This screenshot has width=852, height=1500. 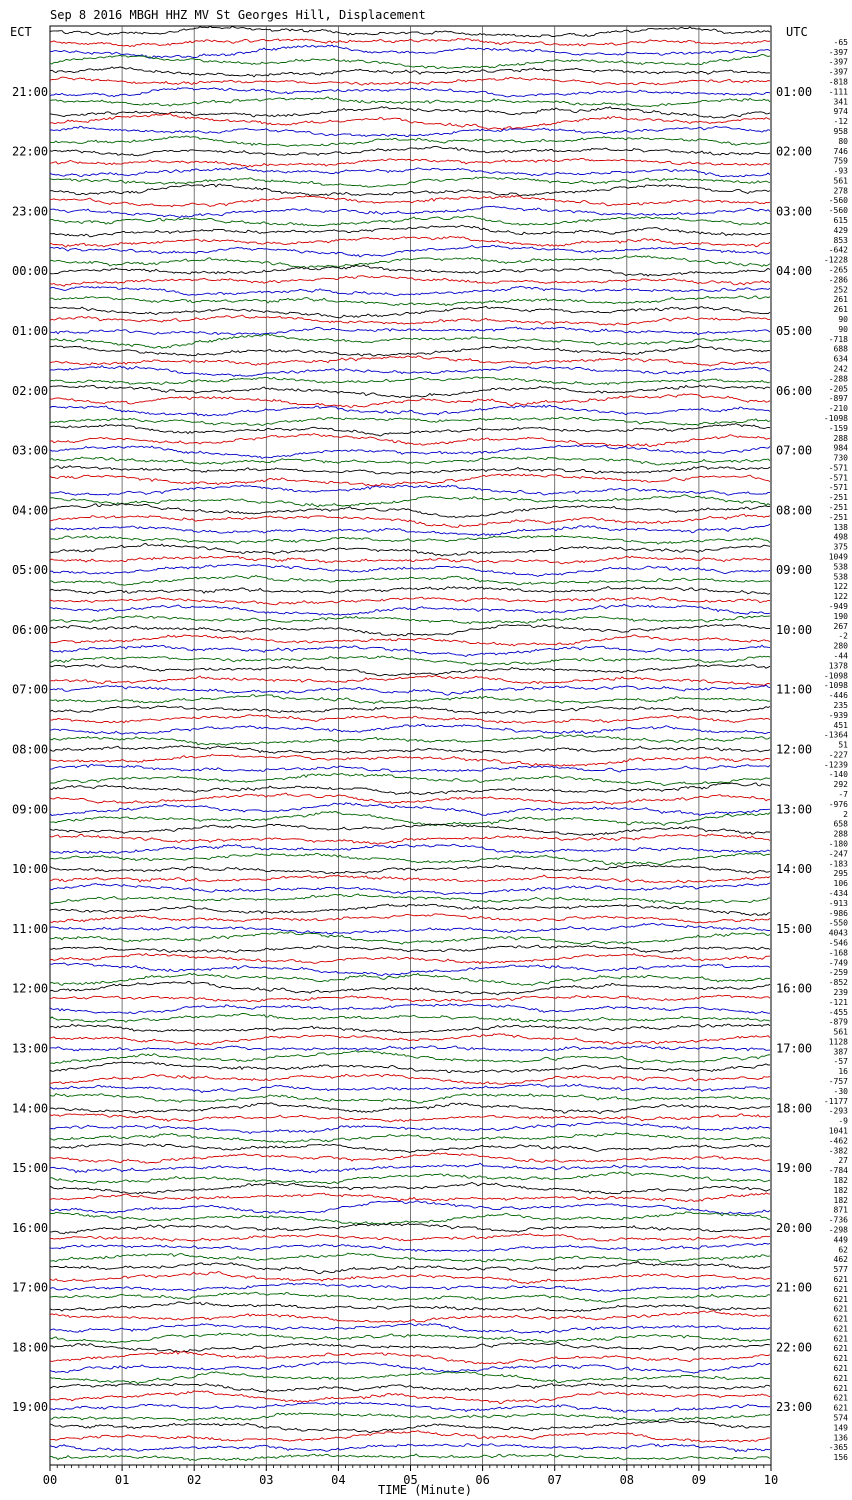 I want to click on x-tick-label: 05, so click(x=410, y=1480).